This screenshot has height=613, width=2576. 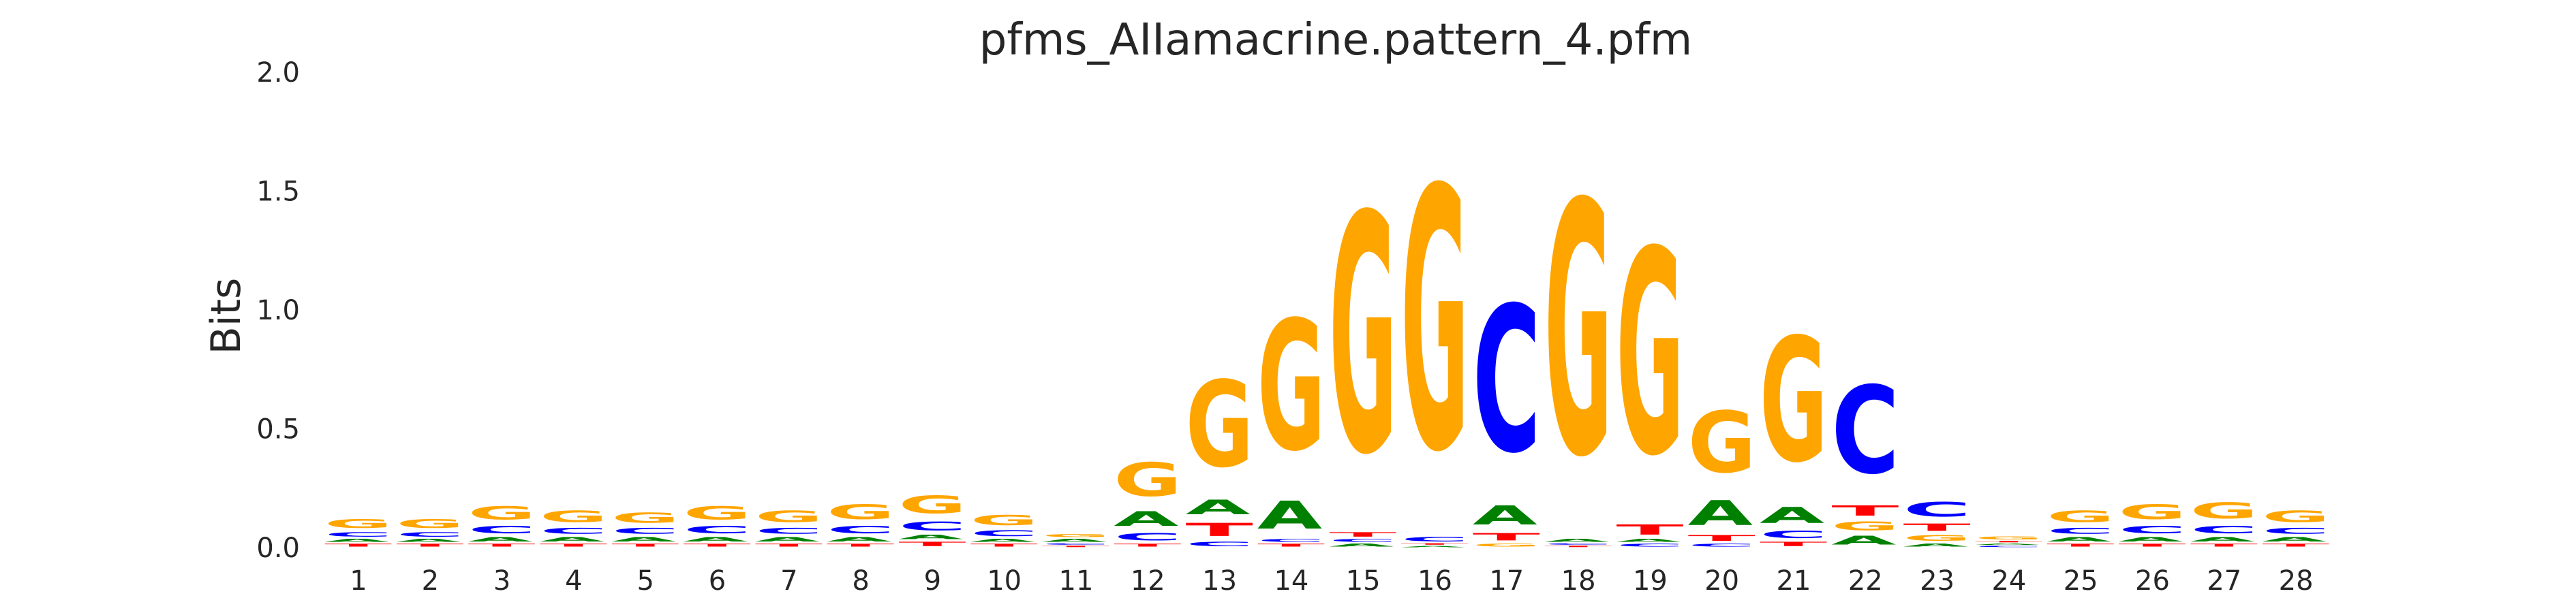 What do you see at coordinates (645, 581) in the screenshot?
I see `x-tick-label: 5` at bounding box center [645, 581].